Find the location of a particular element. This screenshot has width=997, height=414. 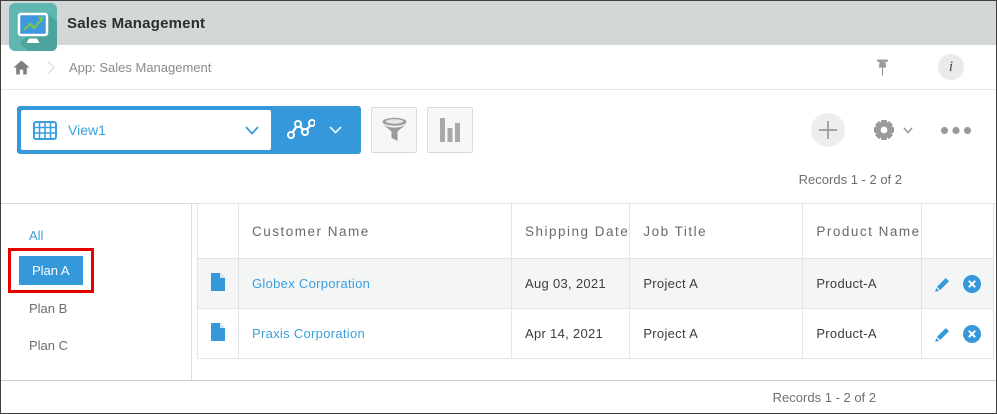

column-header-product-name: Product Name is located at coordinates (862, 231).